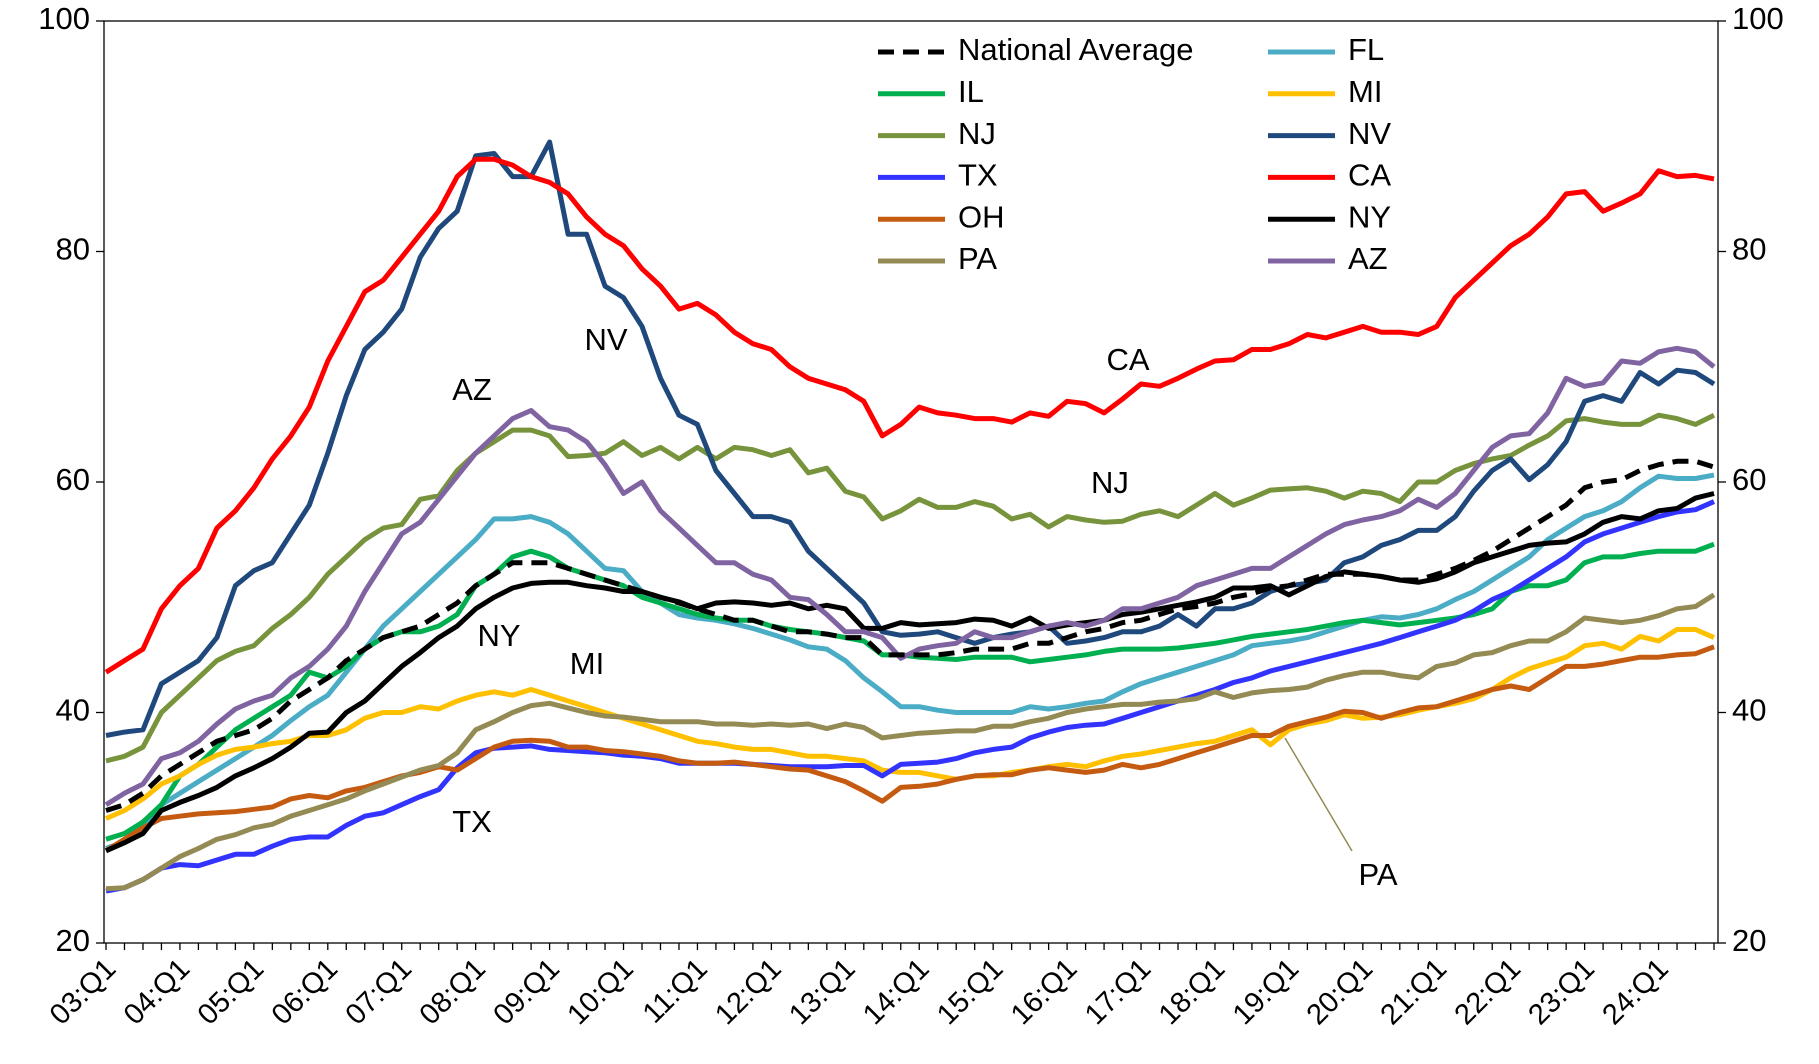 Image resolution: width=1819 pixels, height=1064 pixels. Describe the element at coordinates (748, 992) in the screenshot. I see `x-tick-label: 12:Q1` at that location.